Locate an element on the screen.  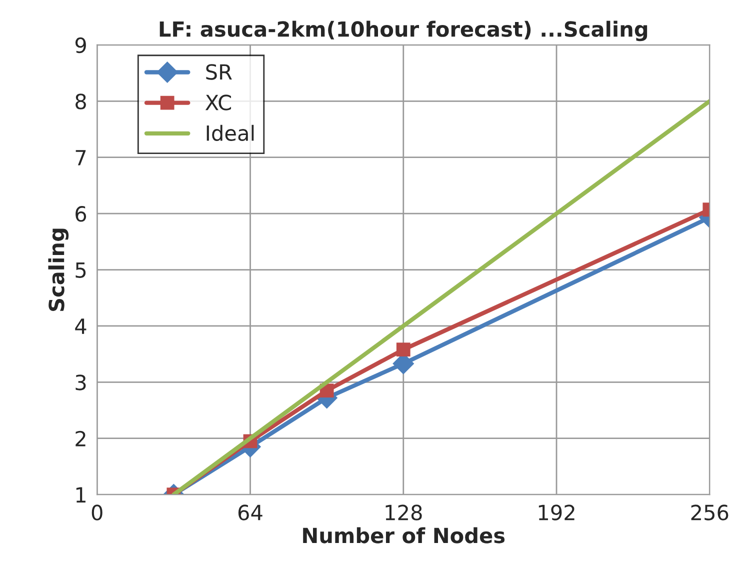
x-tick-label: 128 is located at coordinates (404, 512).